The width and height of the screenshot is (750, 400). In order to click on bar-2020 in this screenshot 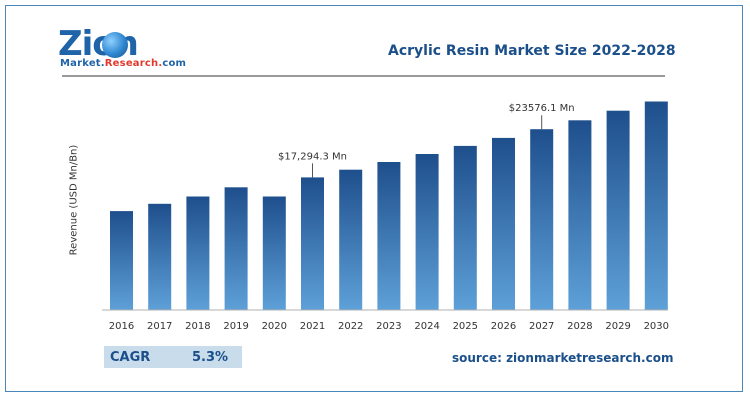, I will do `click(274, 253)`.